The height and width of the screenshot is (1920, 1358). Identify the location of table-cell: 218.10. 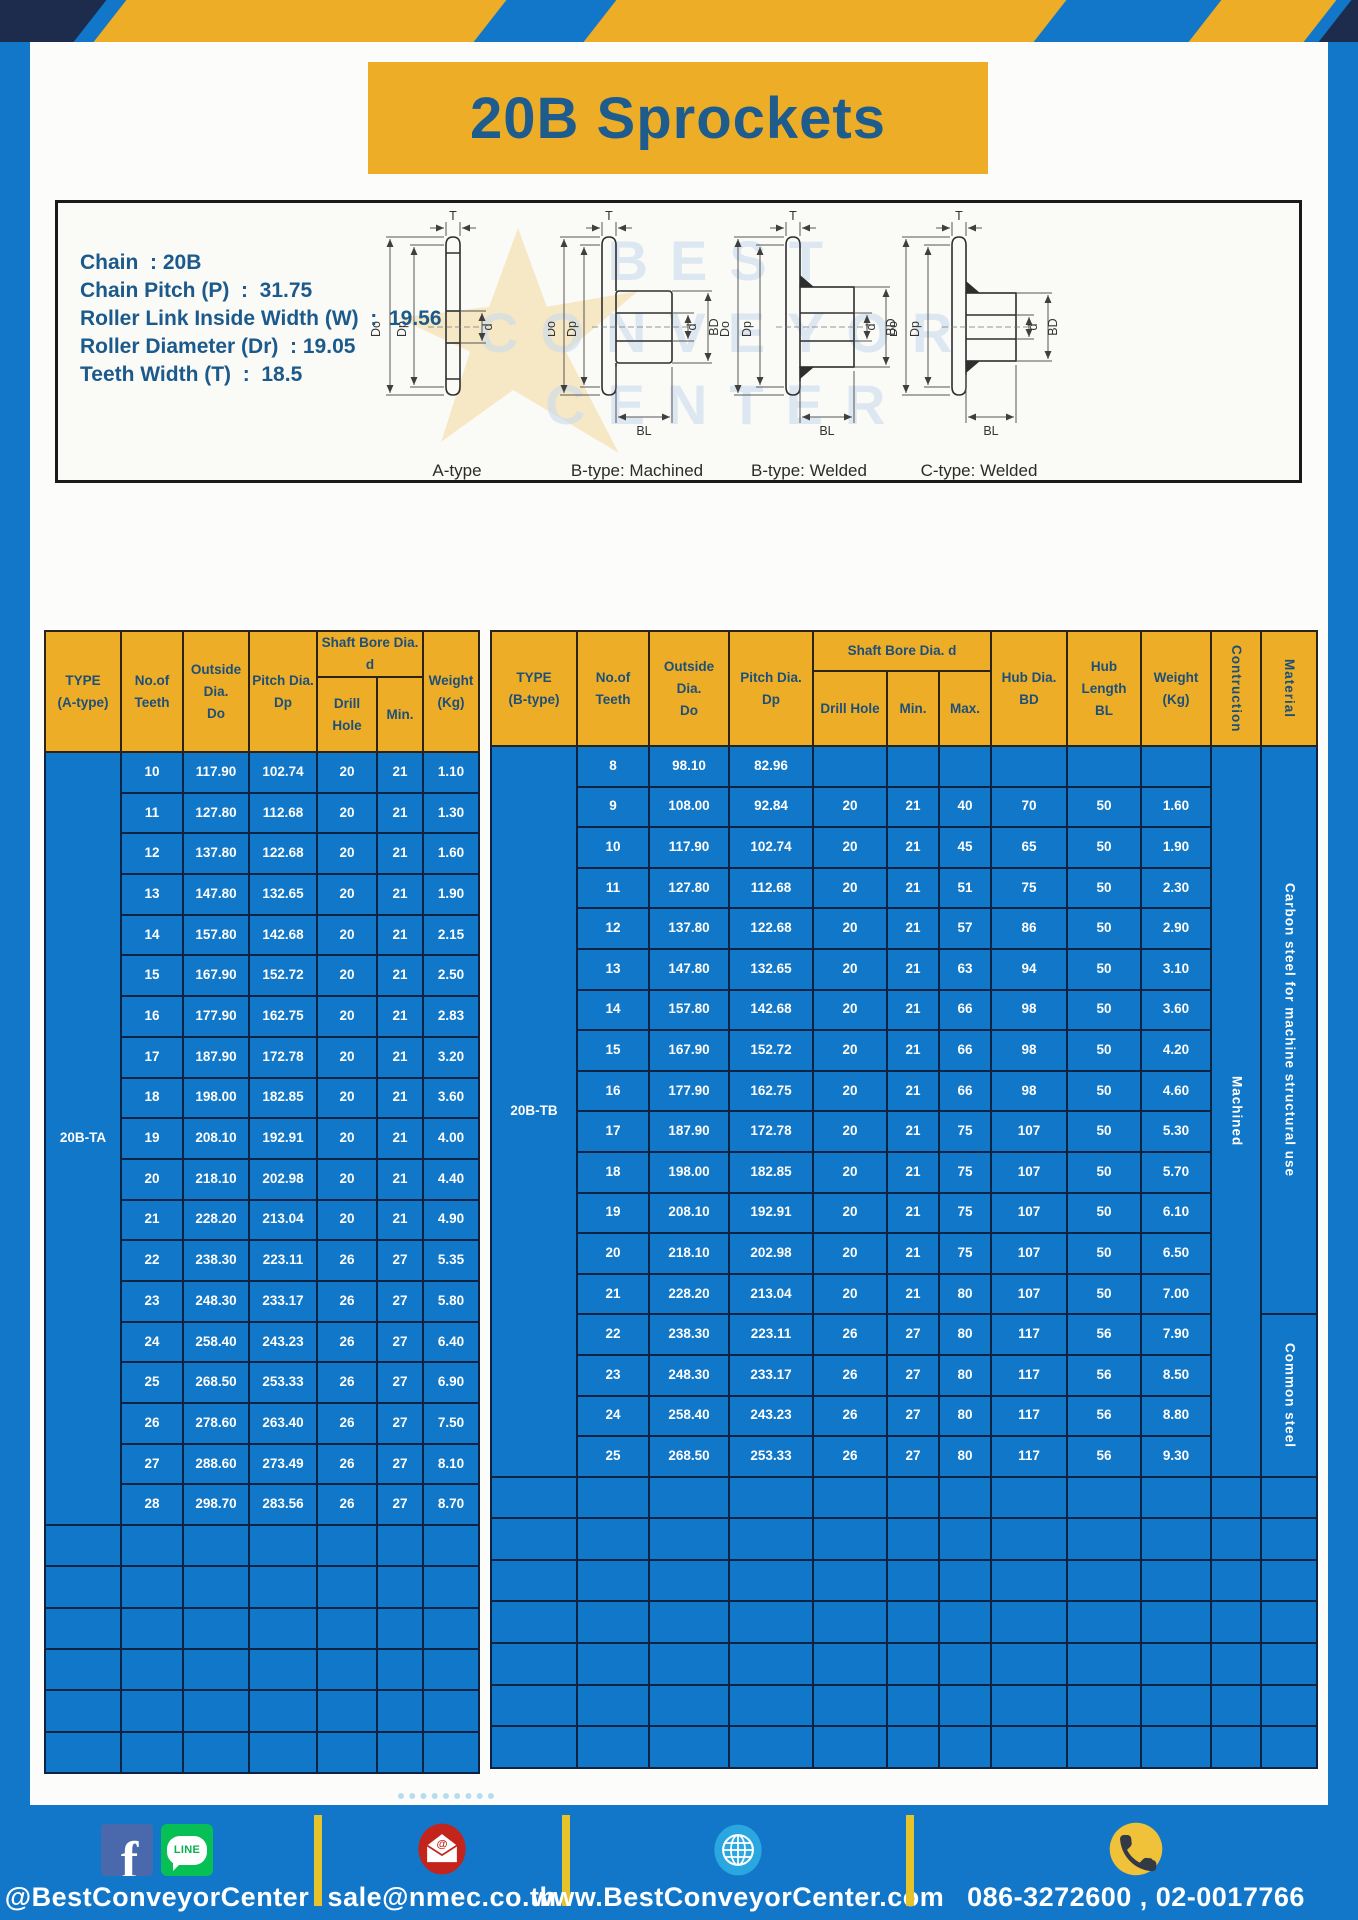
(216, 1179).